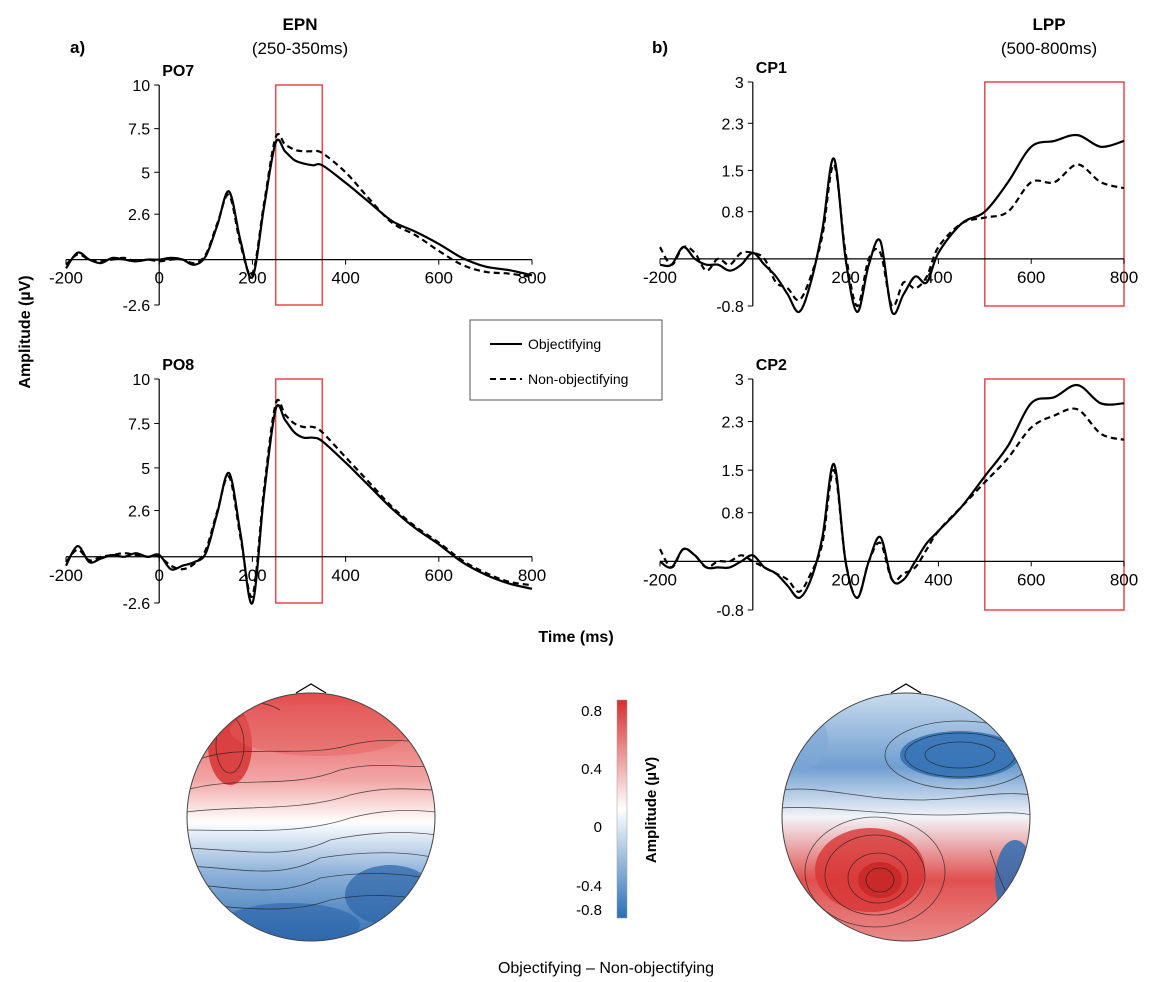  What do you see at coordinates (25, 331) in the screenshot?
I see `y-axis-label: Amplitude (µV)` at bounding box center [25, 331].